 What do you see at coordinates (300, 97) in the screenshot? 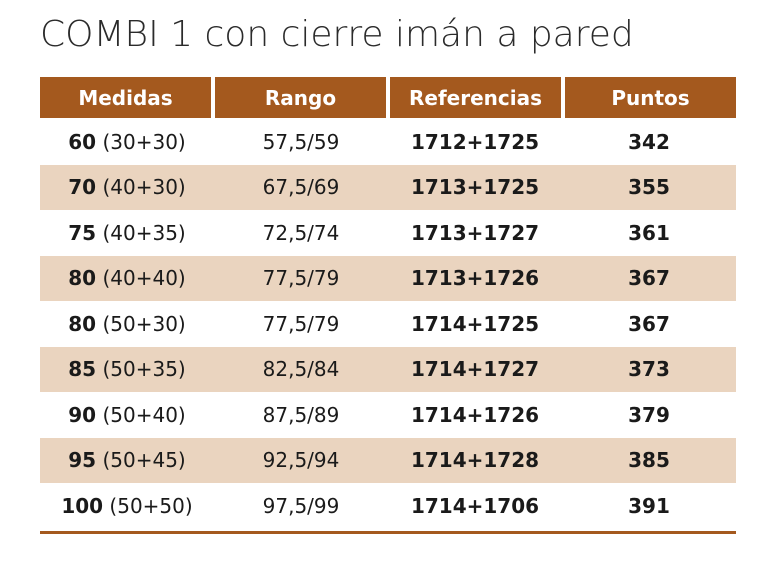
I see `header-rango: Rango` at bounding box center [300, 97].